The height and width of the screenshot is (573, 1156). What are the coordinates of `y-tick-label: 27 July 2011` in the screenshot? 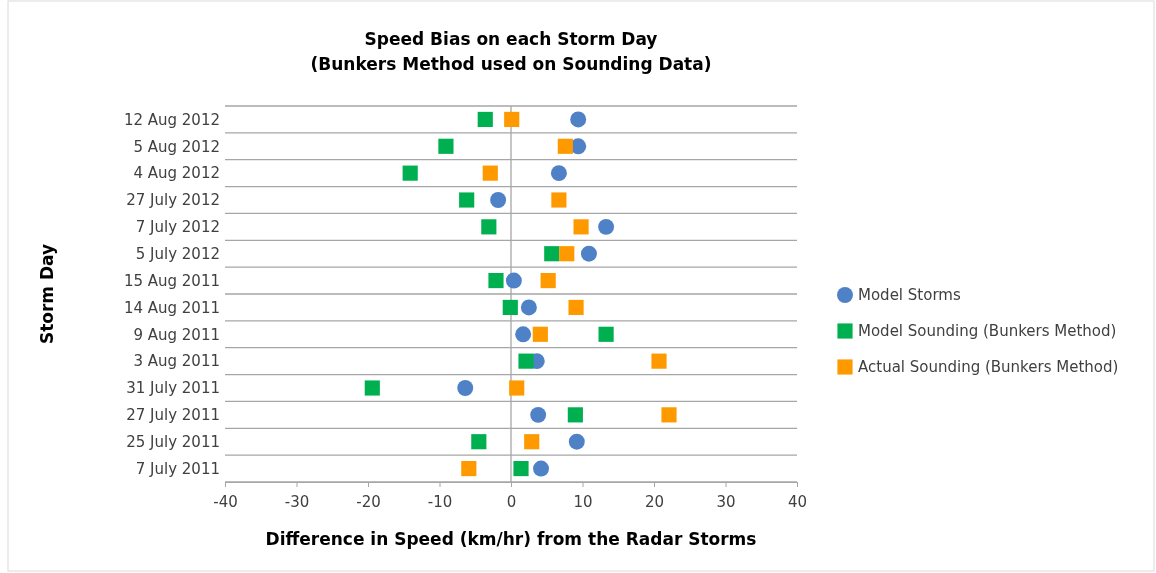 It's located at (173, 415).